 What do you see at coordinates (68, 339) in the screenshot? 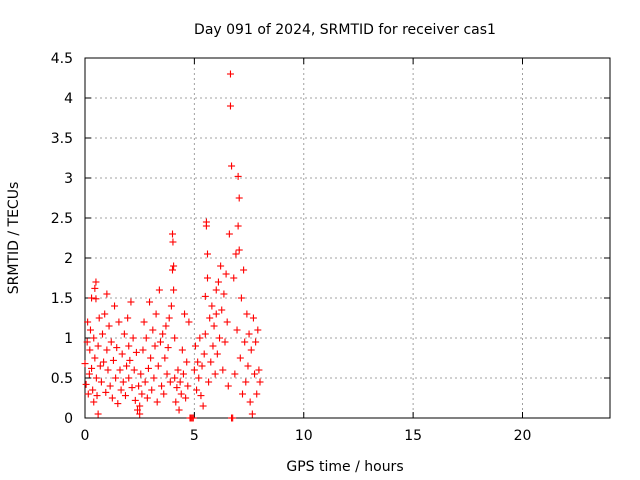
I see `y-tick-label: 1` at bounding box center [68, 339].